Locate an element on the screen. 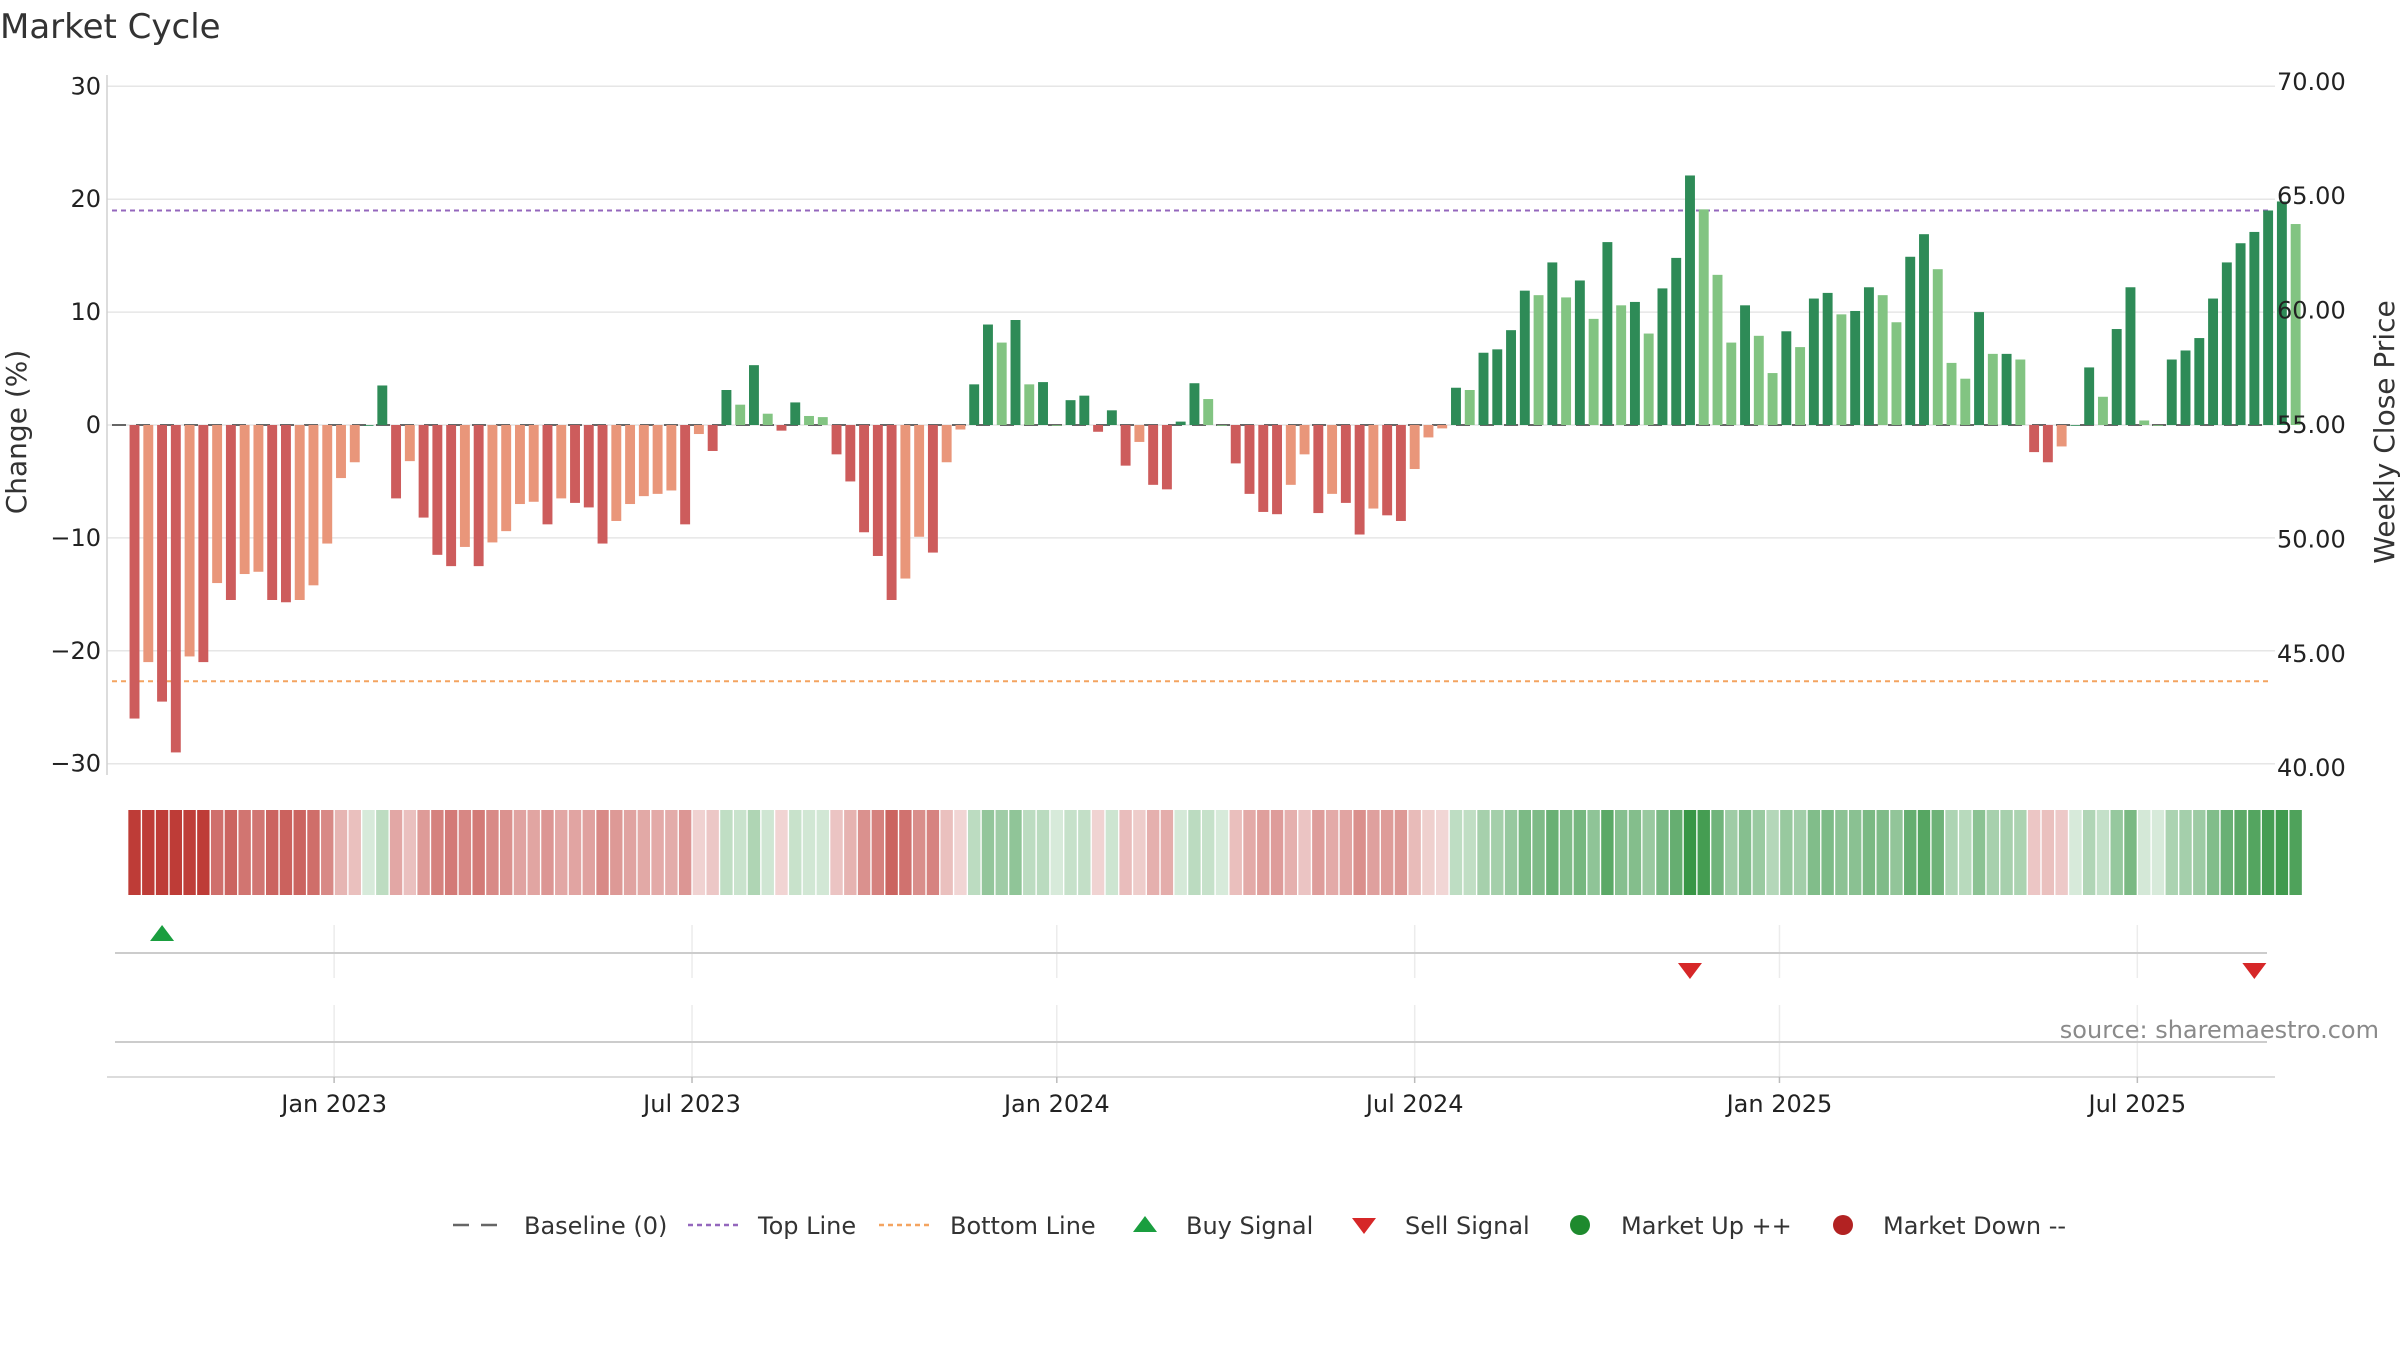 Image resolution: width=2400 pixels, height=1350 pixels. x-tick-label: Jul 2024 is located at coordinates (1414, 1104).